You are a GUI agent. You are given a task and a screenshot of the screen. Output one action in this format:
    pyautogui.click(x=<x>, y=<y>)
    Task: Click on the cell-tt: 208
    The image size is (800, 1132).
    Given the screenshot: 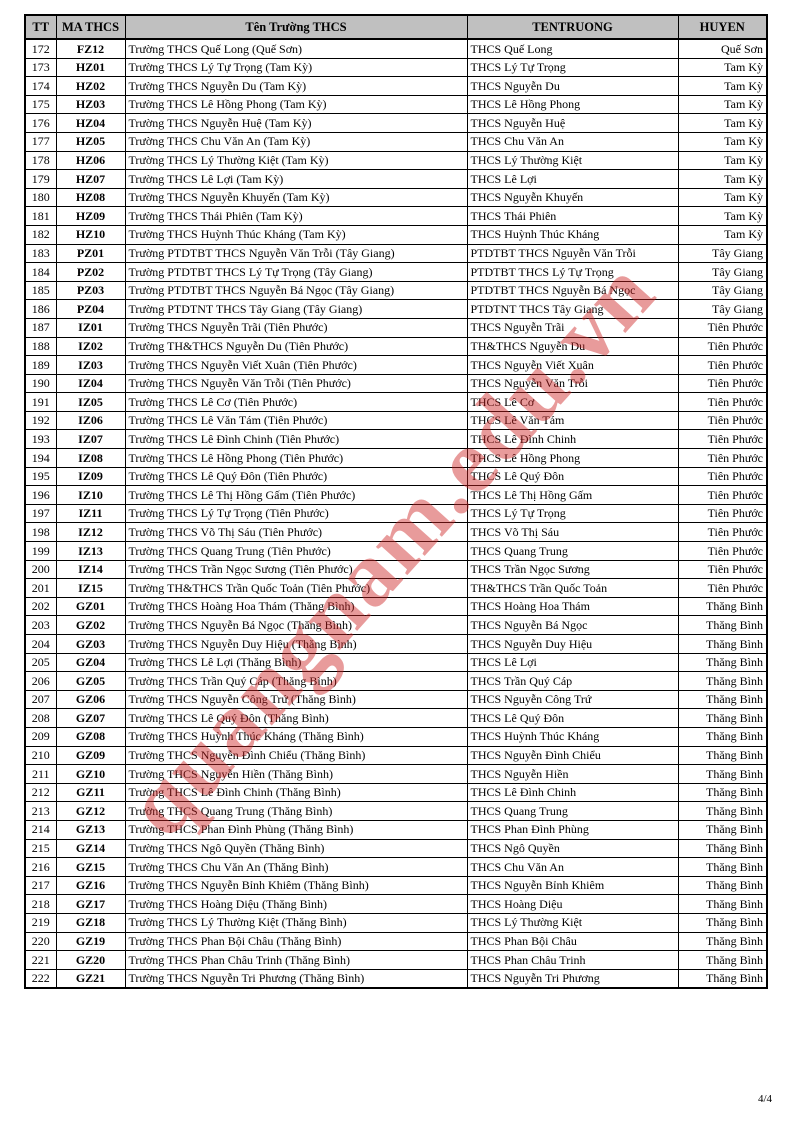 What is the action you would take?
    pyautogui.click(x=40, y=718)
    